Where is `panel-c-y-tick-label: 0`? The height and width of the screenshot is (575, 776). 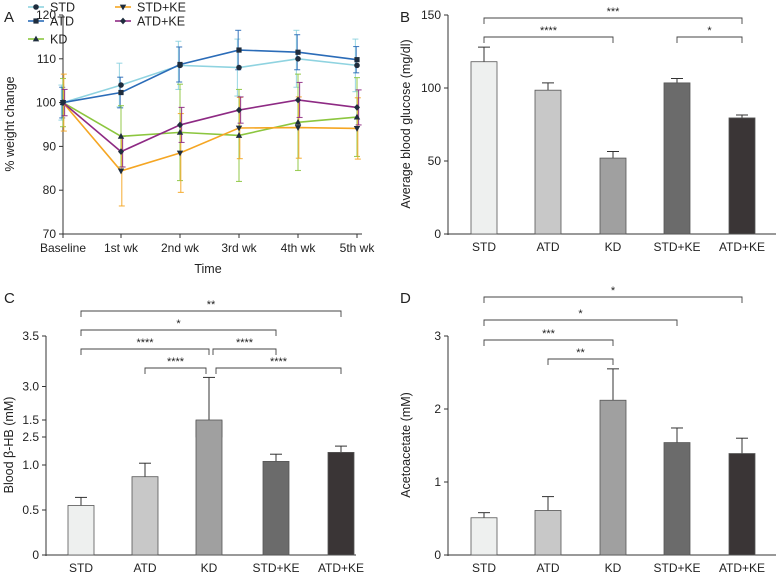 panel-c-y-tick-label: 0 is located at coordinates (35, 555).